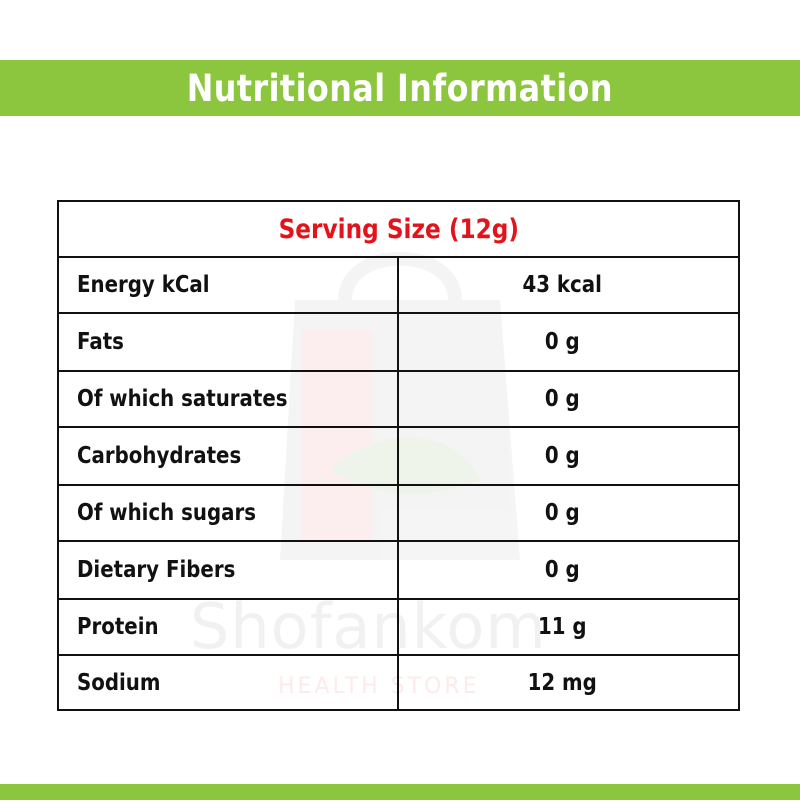 The width and height of the screenshot is (800, 804). I want to click on nutrient-name: Sodium, so click(229, 682).